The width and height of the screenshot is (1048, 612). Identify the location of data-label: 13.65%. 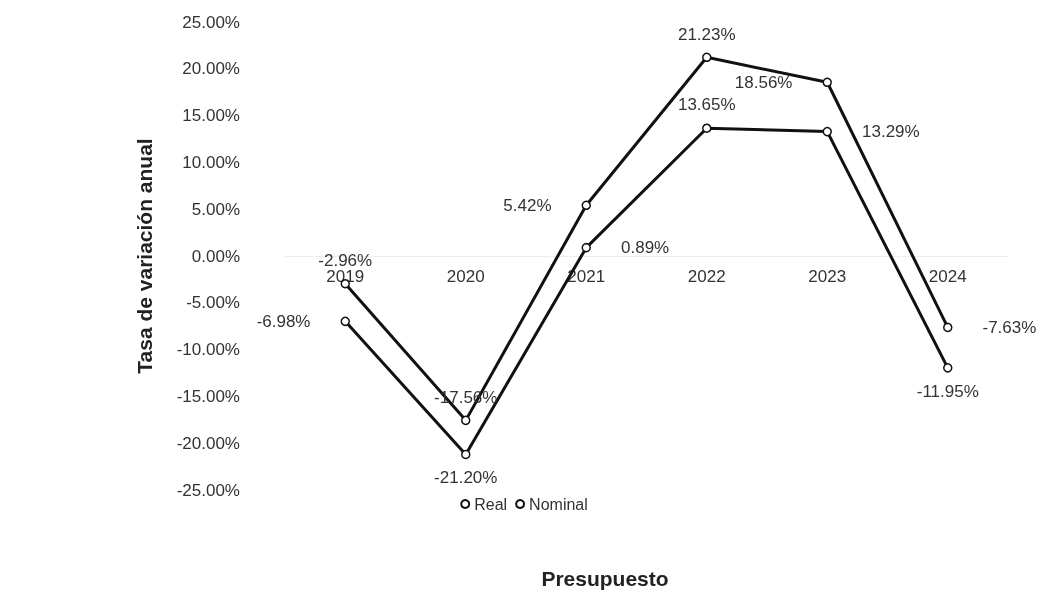
(706, 105).